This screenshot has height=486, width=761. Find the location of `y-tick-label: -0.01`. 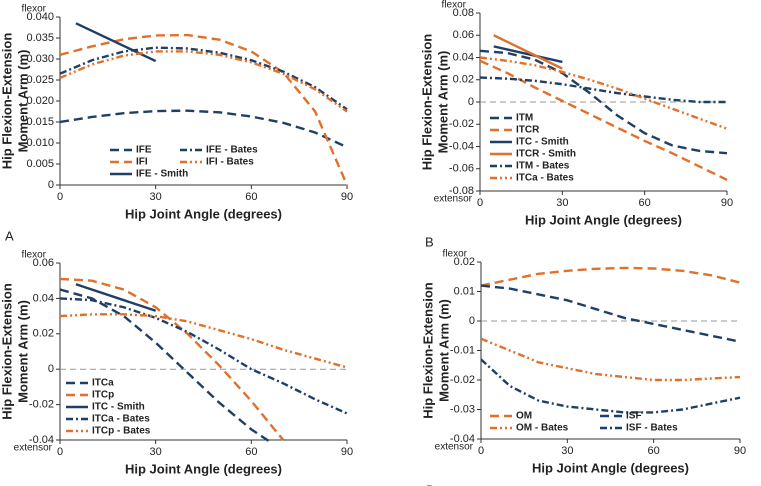

y-tick-label: -0.01 is located at coordinates (462, 350).